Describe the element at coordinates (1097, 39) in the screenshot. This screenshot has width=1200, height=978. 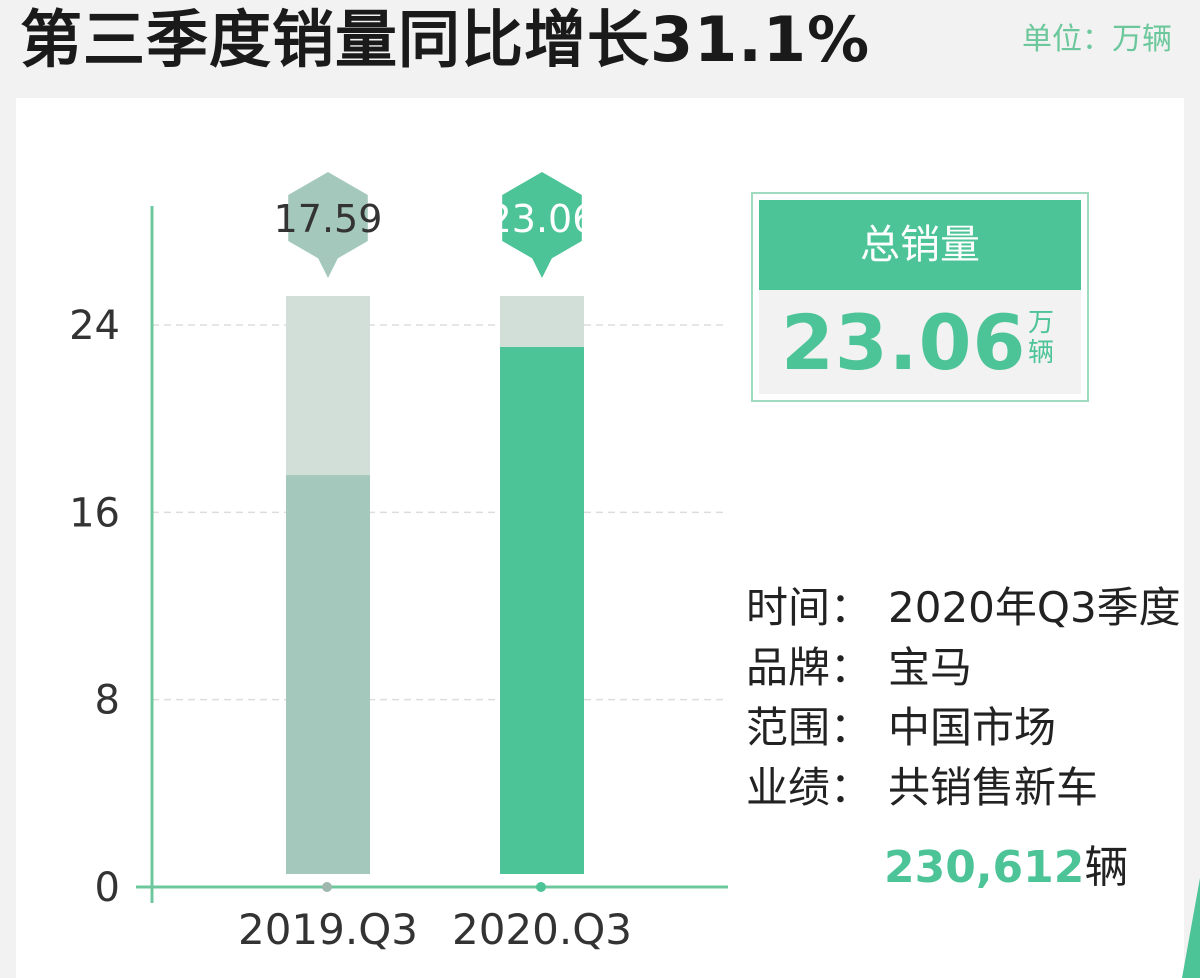
I see `unit-note: 单位：万辆` at that location.